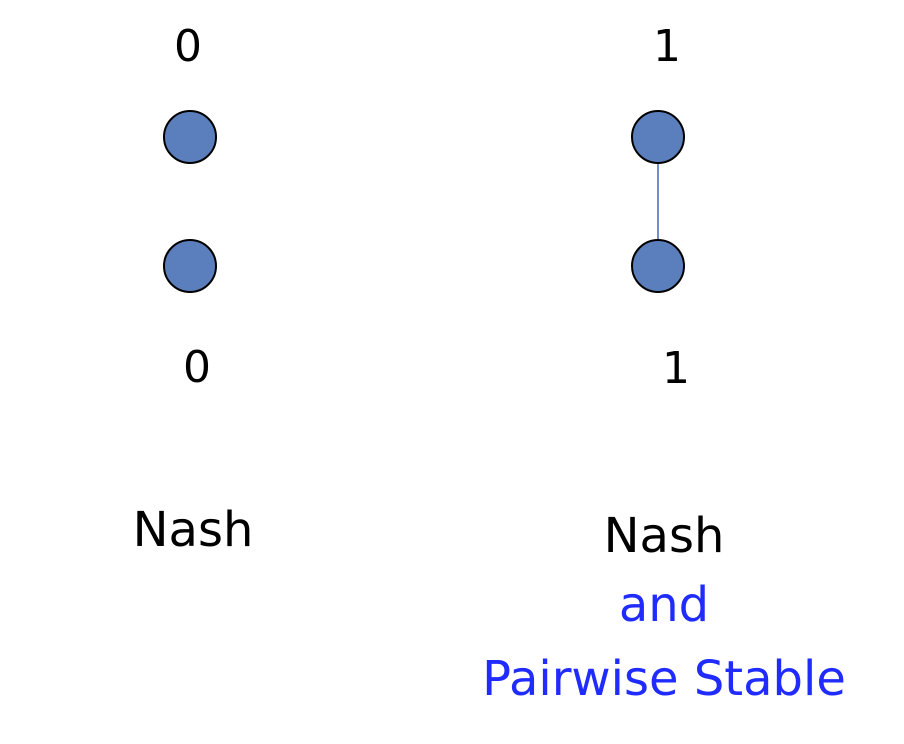  What do you see at coordinates (664, 679) in the screenshot?
I see `right-network-caption-pairwise-stable: Pairwise Stable` at bounding box center [664, 679].